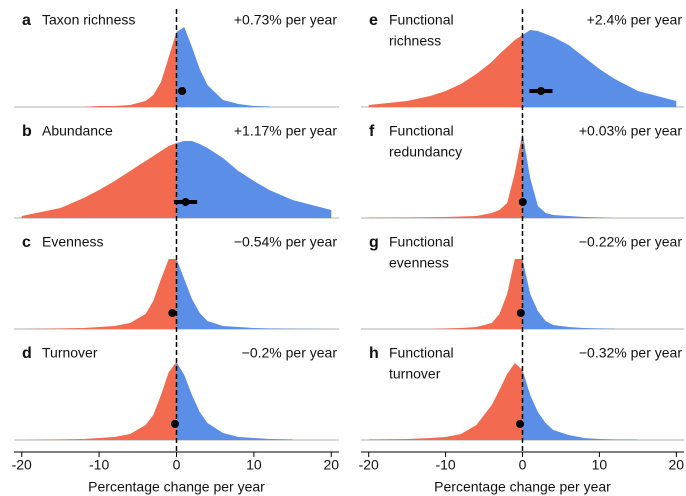 The height and width of the screenshot is (496, 686). What do you see at coordinates (26, 242) in the screenshot?
I see `panel-letter: c` at bounding box center [26, 242].